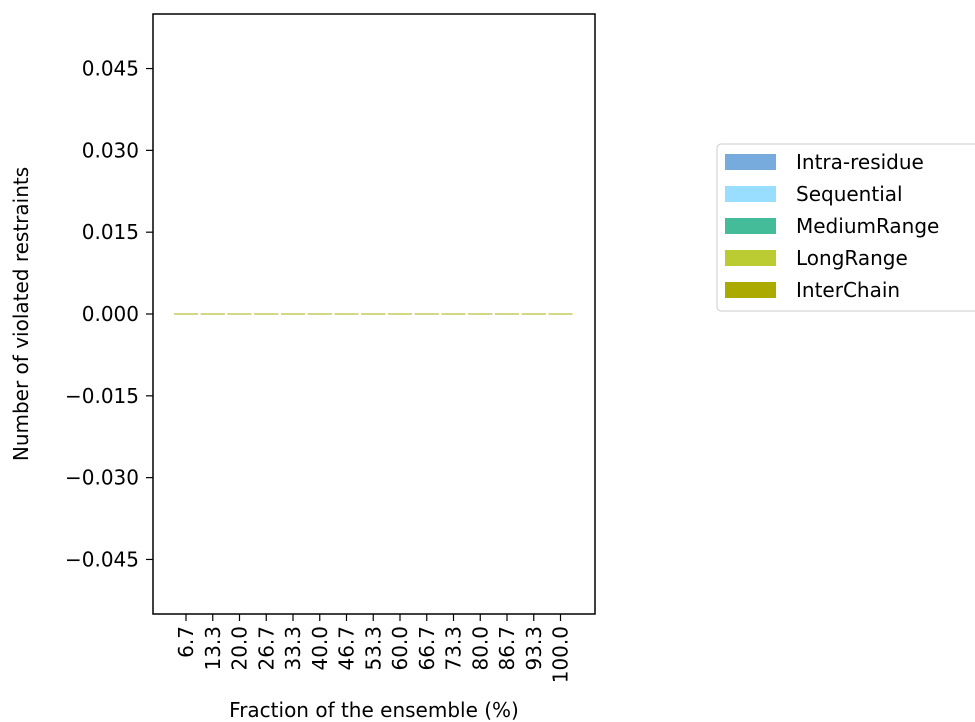 The image size is (975, 722). What do you see at coordinates (320, 648) in the screenshot?
I see `x-tick-label: 40.0` at bounding box center [320, 648].